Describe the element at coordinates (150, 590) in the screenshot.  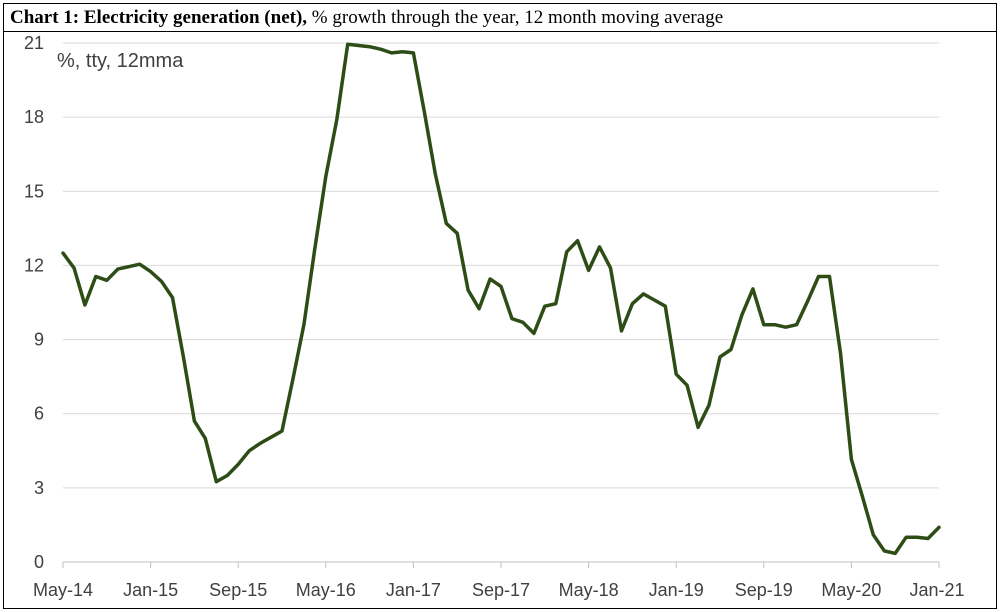
I see `x-tick-label: Jan-15` at that location.